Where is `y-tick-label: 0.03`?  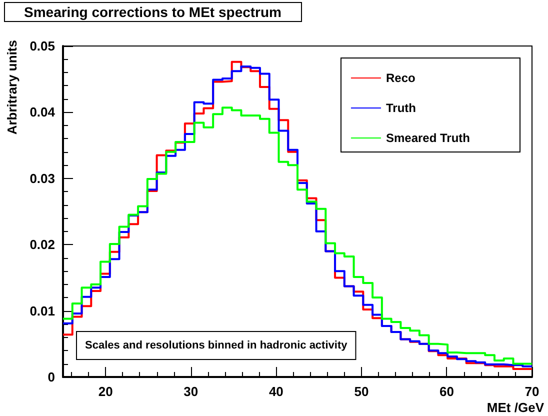 y-tick-label: 0.03 is located at coordinates (42, 178).